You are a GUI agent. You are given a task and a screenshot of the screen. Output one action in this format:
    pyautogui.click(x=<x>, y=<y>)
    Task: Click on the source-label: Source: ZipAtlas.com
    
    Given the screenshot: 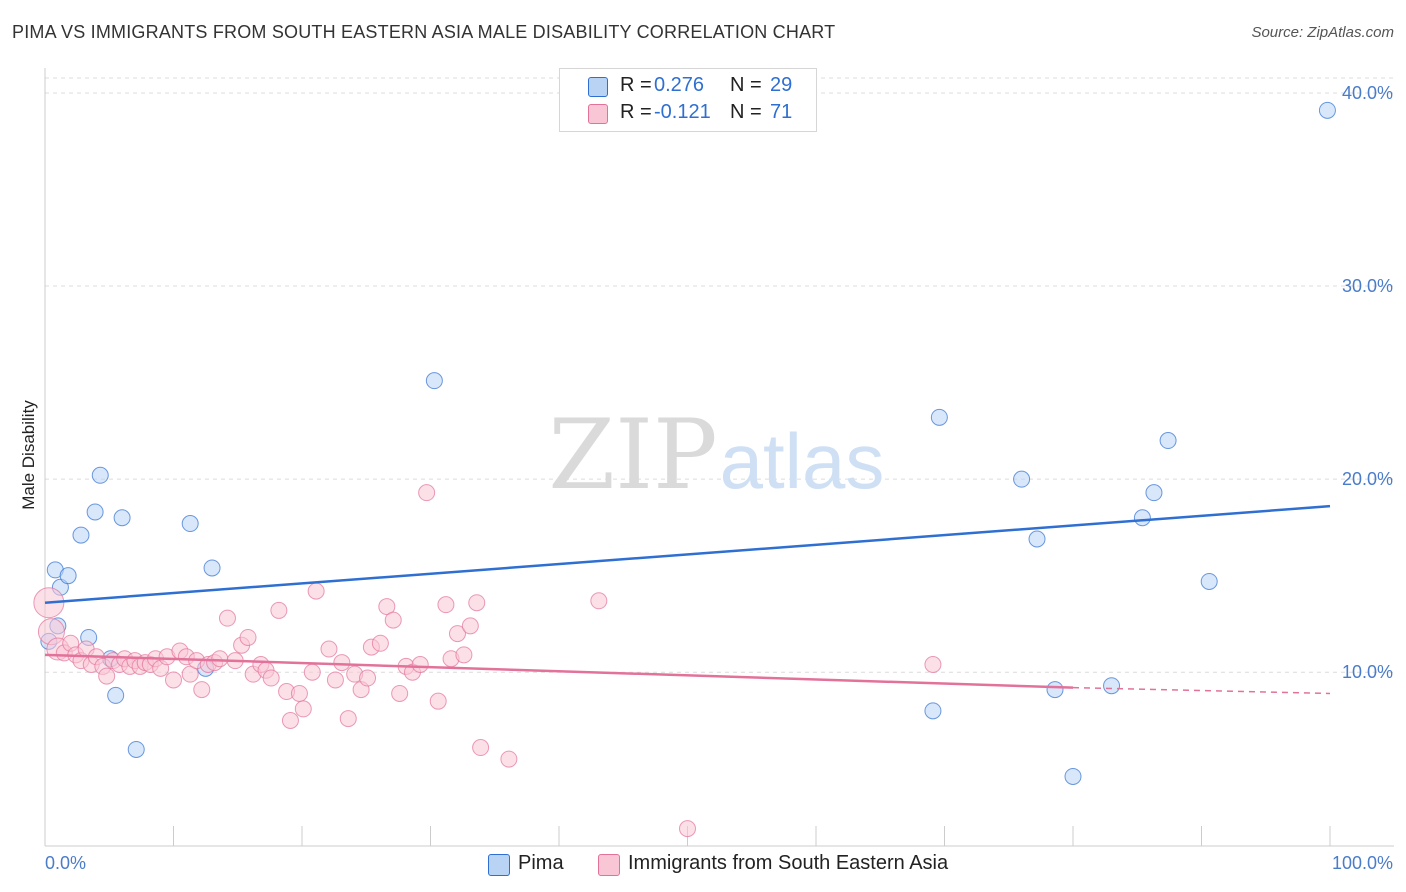 What is the action you would take?
    pyautogui.click(x=1322, y=32)
    